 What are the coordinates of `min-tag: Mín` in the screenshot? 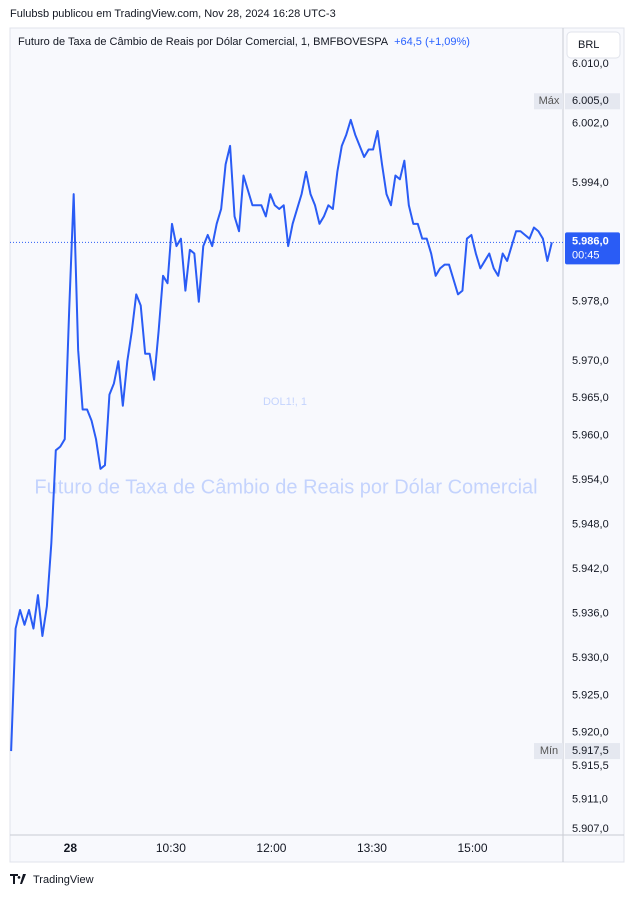 It's located at (549, 751).